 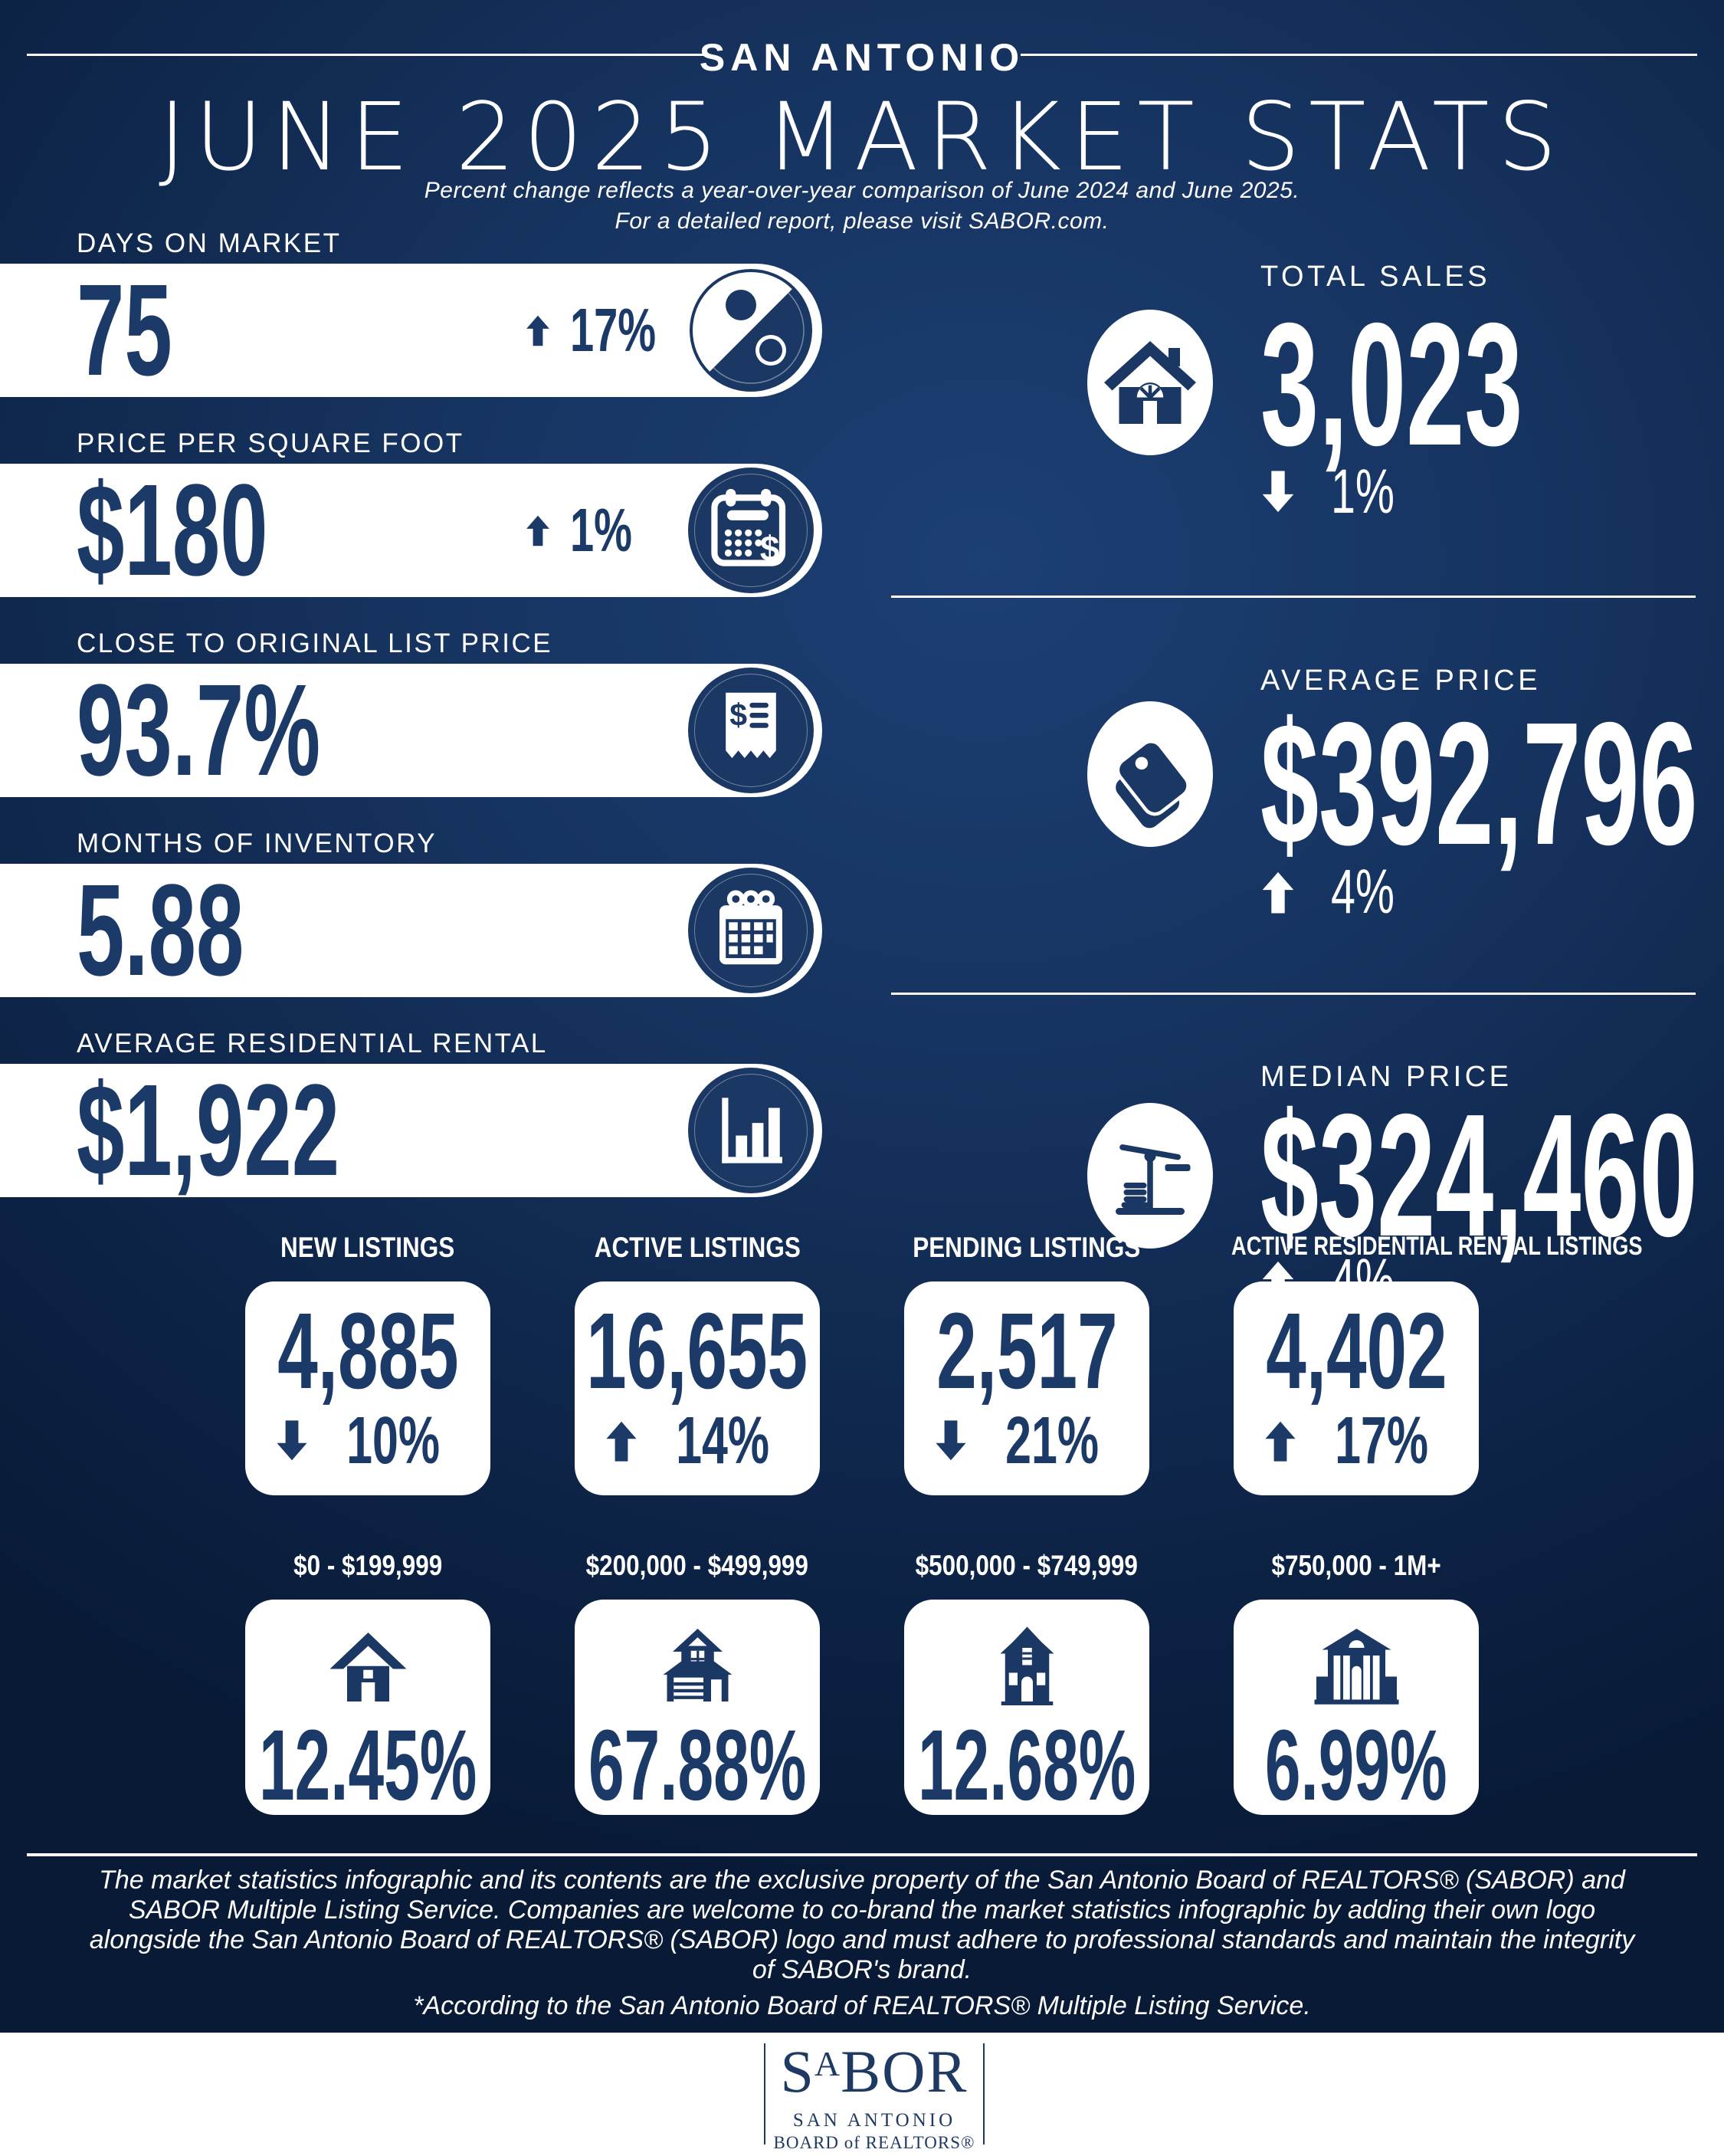 I want to click on stat-change-total-sales: 1%, so click(x=1341, y=492).